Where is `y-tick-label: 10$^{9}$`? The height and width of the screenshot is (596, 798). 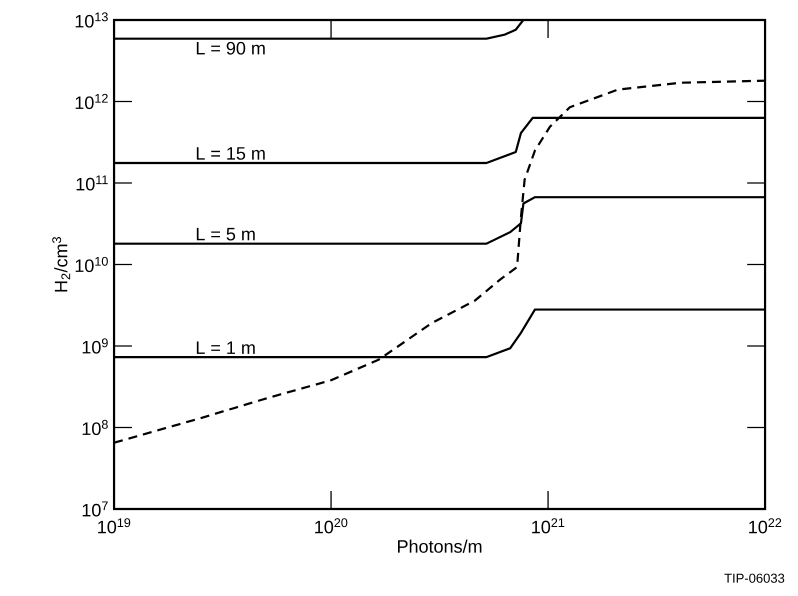 y-tick-label: 10$^{9}$ is located at coordinates (95, 346).